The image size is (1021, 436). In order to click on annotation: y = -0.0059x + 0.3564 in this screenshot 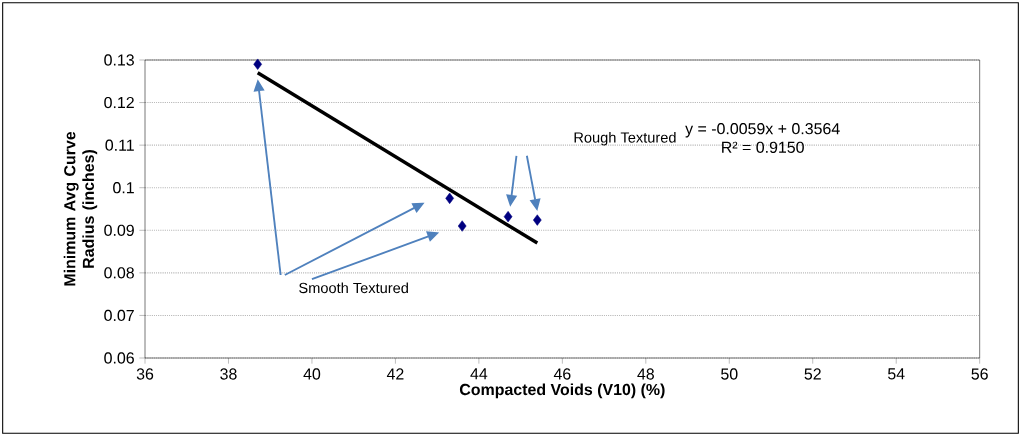, I will do `click(762, 130)`.